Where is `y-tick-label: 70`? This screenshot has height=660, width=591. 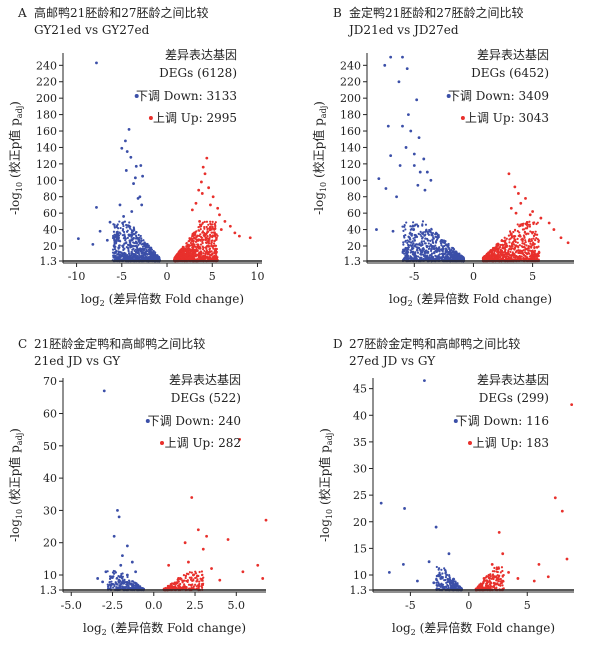
y-tick-label: 70 is located at coordinates (50, 381).